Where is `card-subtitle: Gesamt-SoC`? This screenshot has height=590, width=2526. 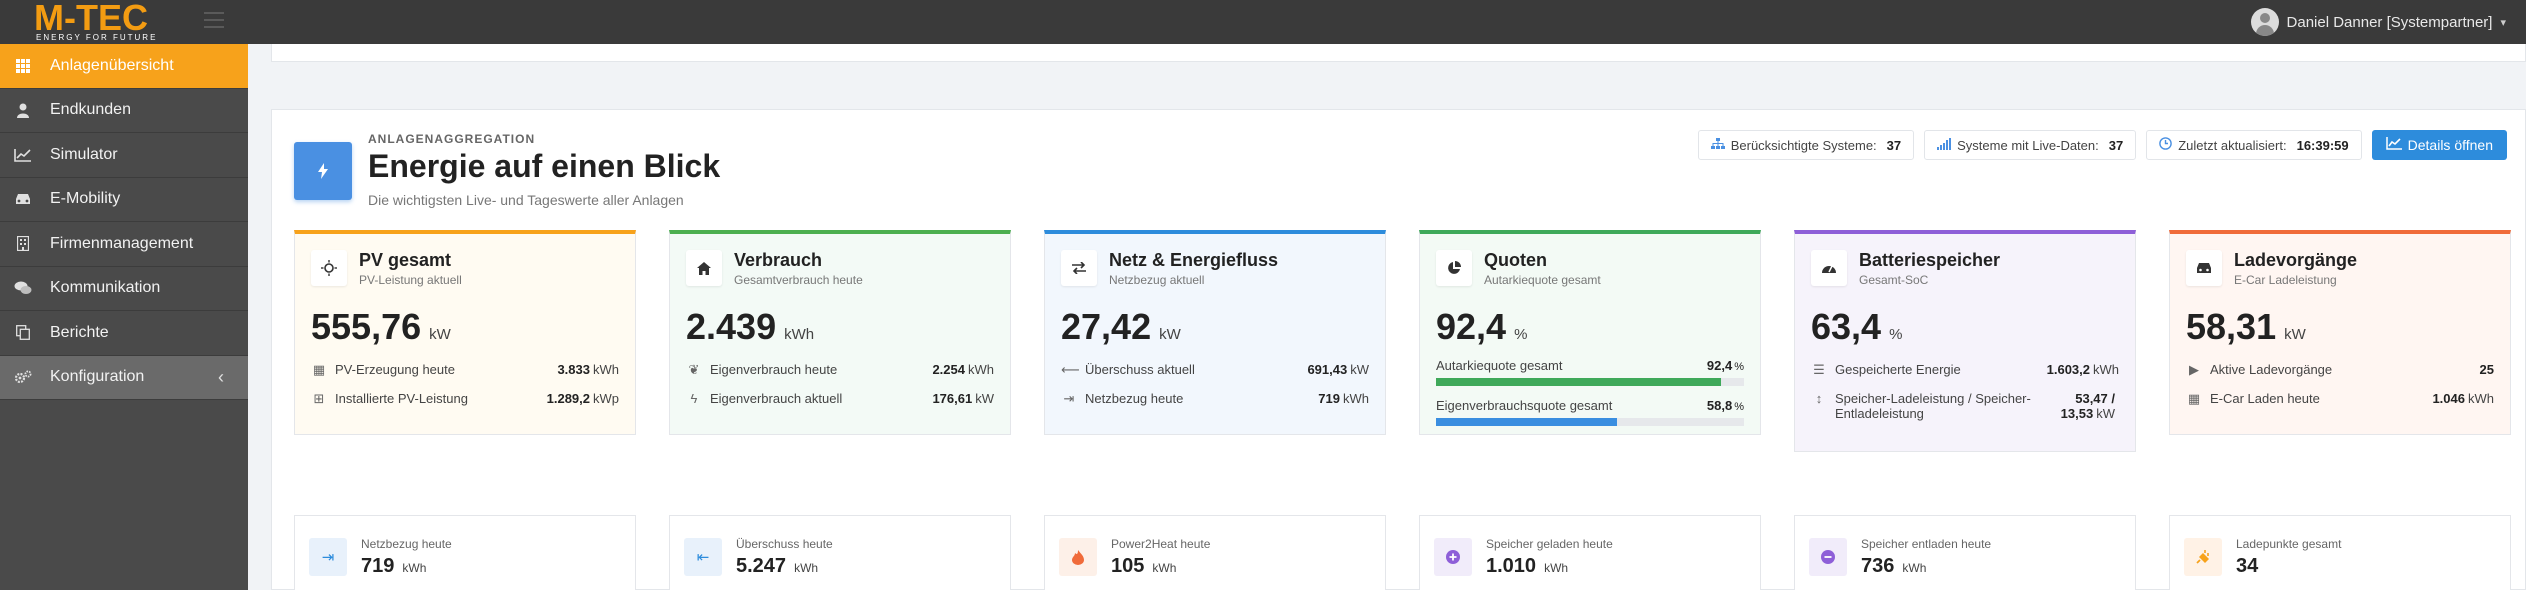
card-subtitle: Gesamt-SoC is located at coordinates (1894, 279).